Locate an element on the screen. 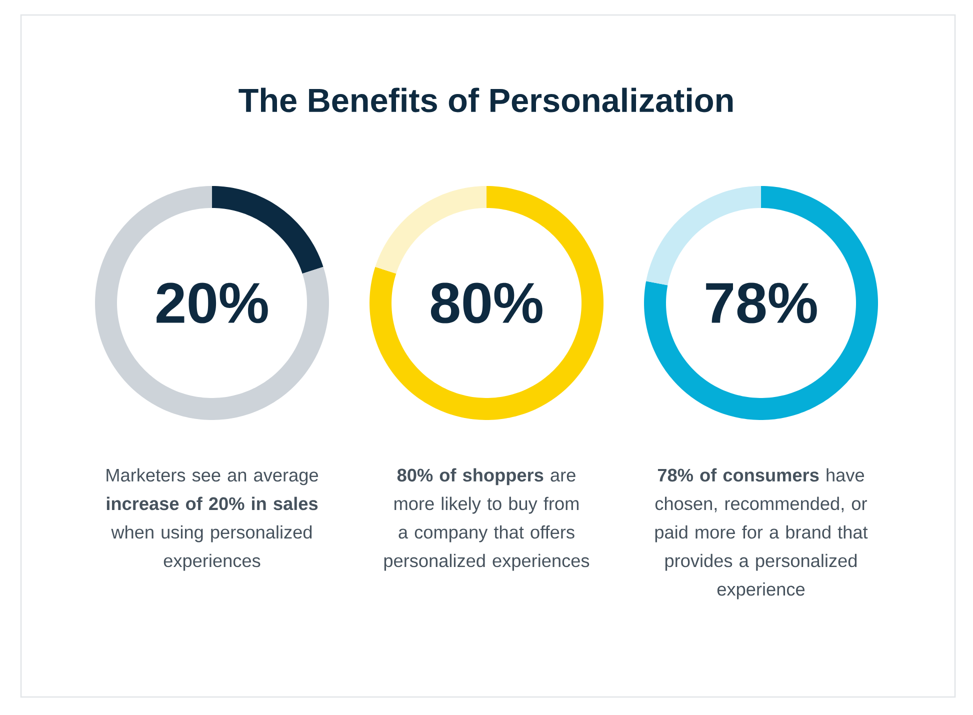 This screenshot has height=715, width=973. data-label: 80% is located at coordinates (486, 303).